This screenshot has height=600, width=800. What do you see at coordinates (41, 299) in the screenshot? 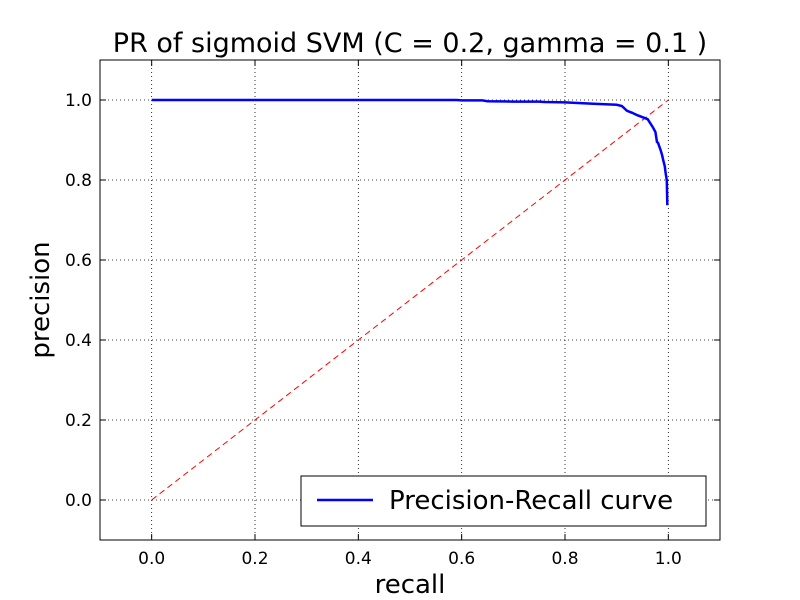
I see `y-axis-title: precision` at bounding box center [41, 299].